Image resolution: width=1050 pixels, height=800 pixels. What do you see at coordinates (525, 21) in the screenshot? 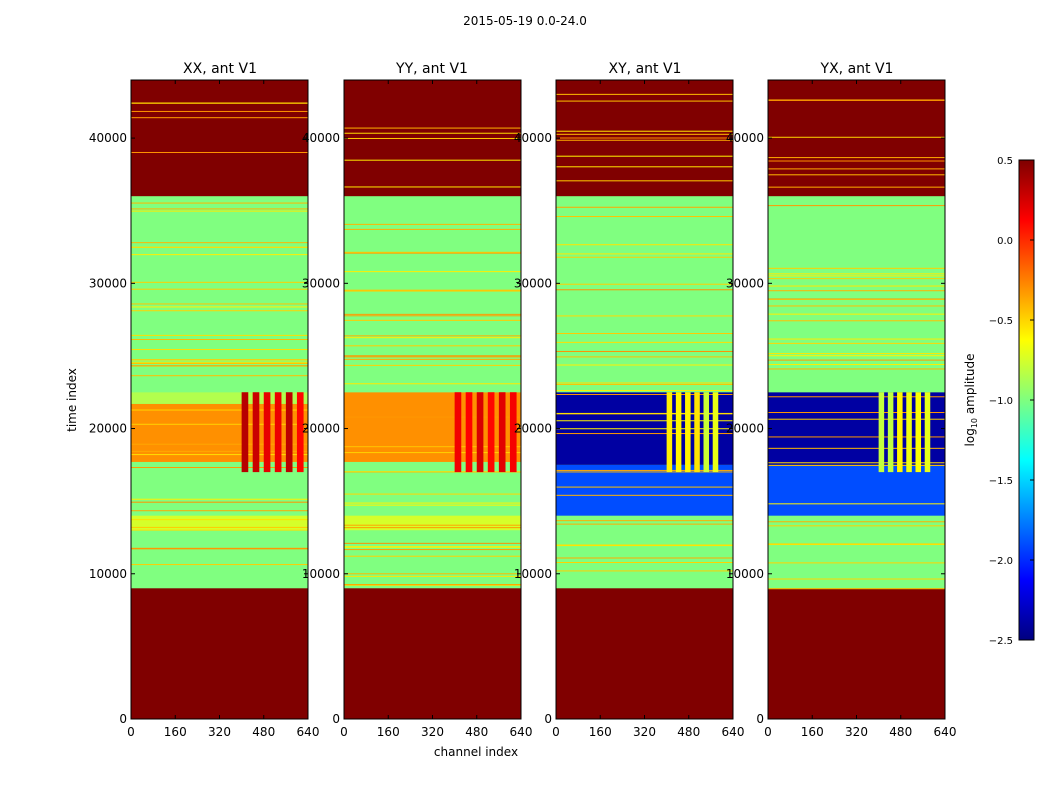
I see `figure-title: 2015-05-19 0.0-24.0` at bounding box center [525, 21].